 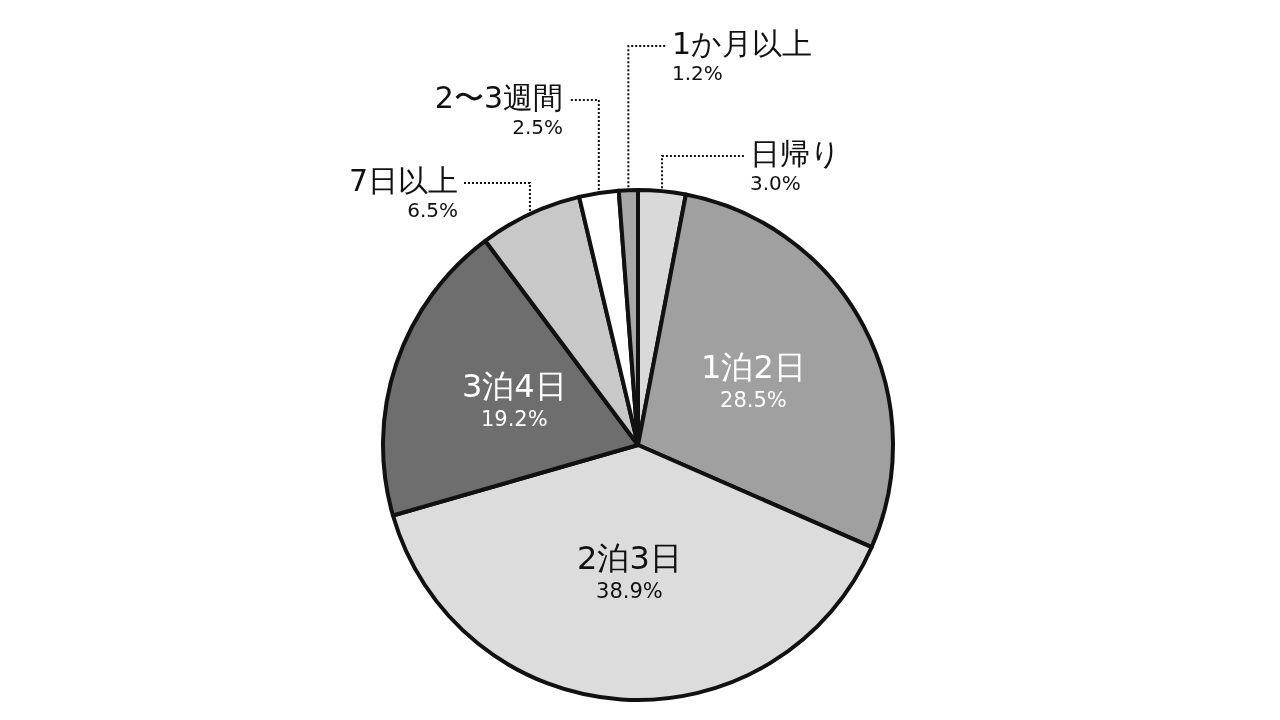 I want to click on slice-label: 日帰り, so click(x=795, y=153).